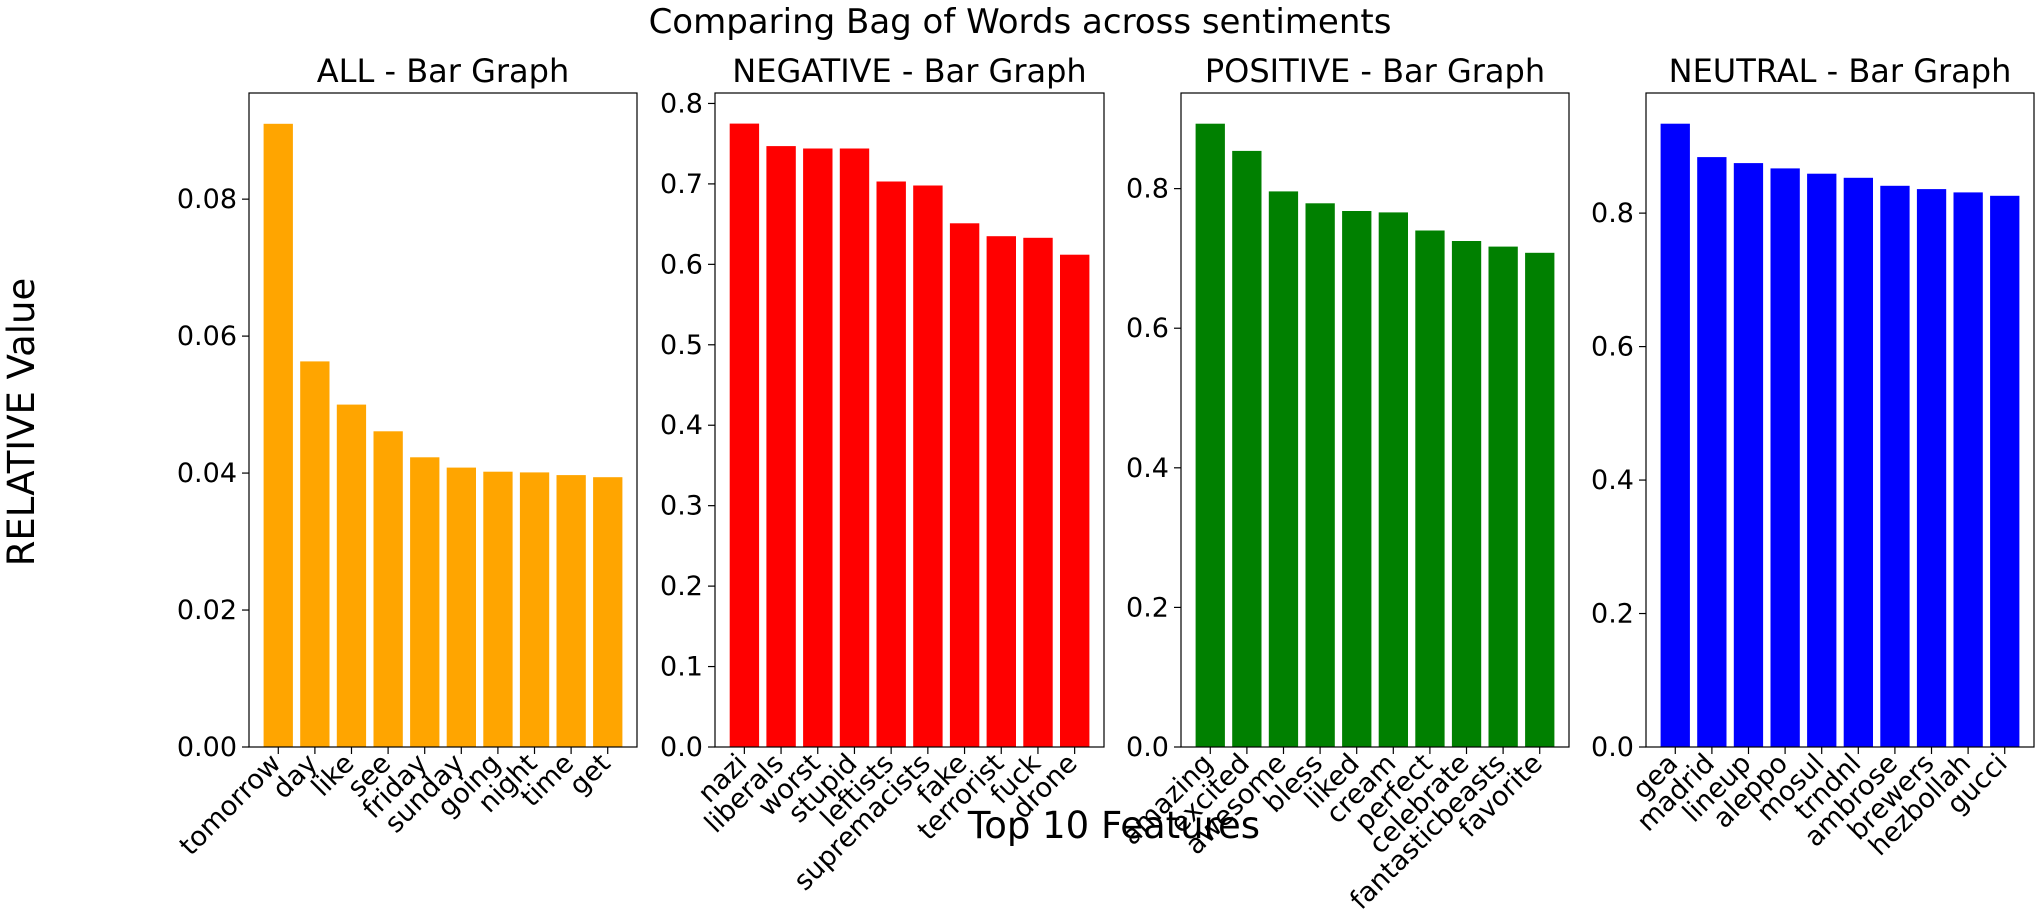 The image size is (2041, 919). Describe the element at coordinates (964, 485) in the screenshot. I see `bar-fake` at that location.